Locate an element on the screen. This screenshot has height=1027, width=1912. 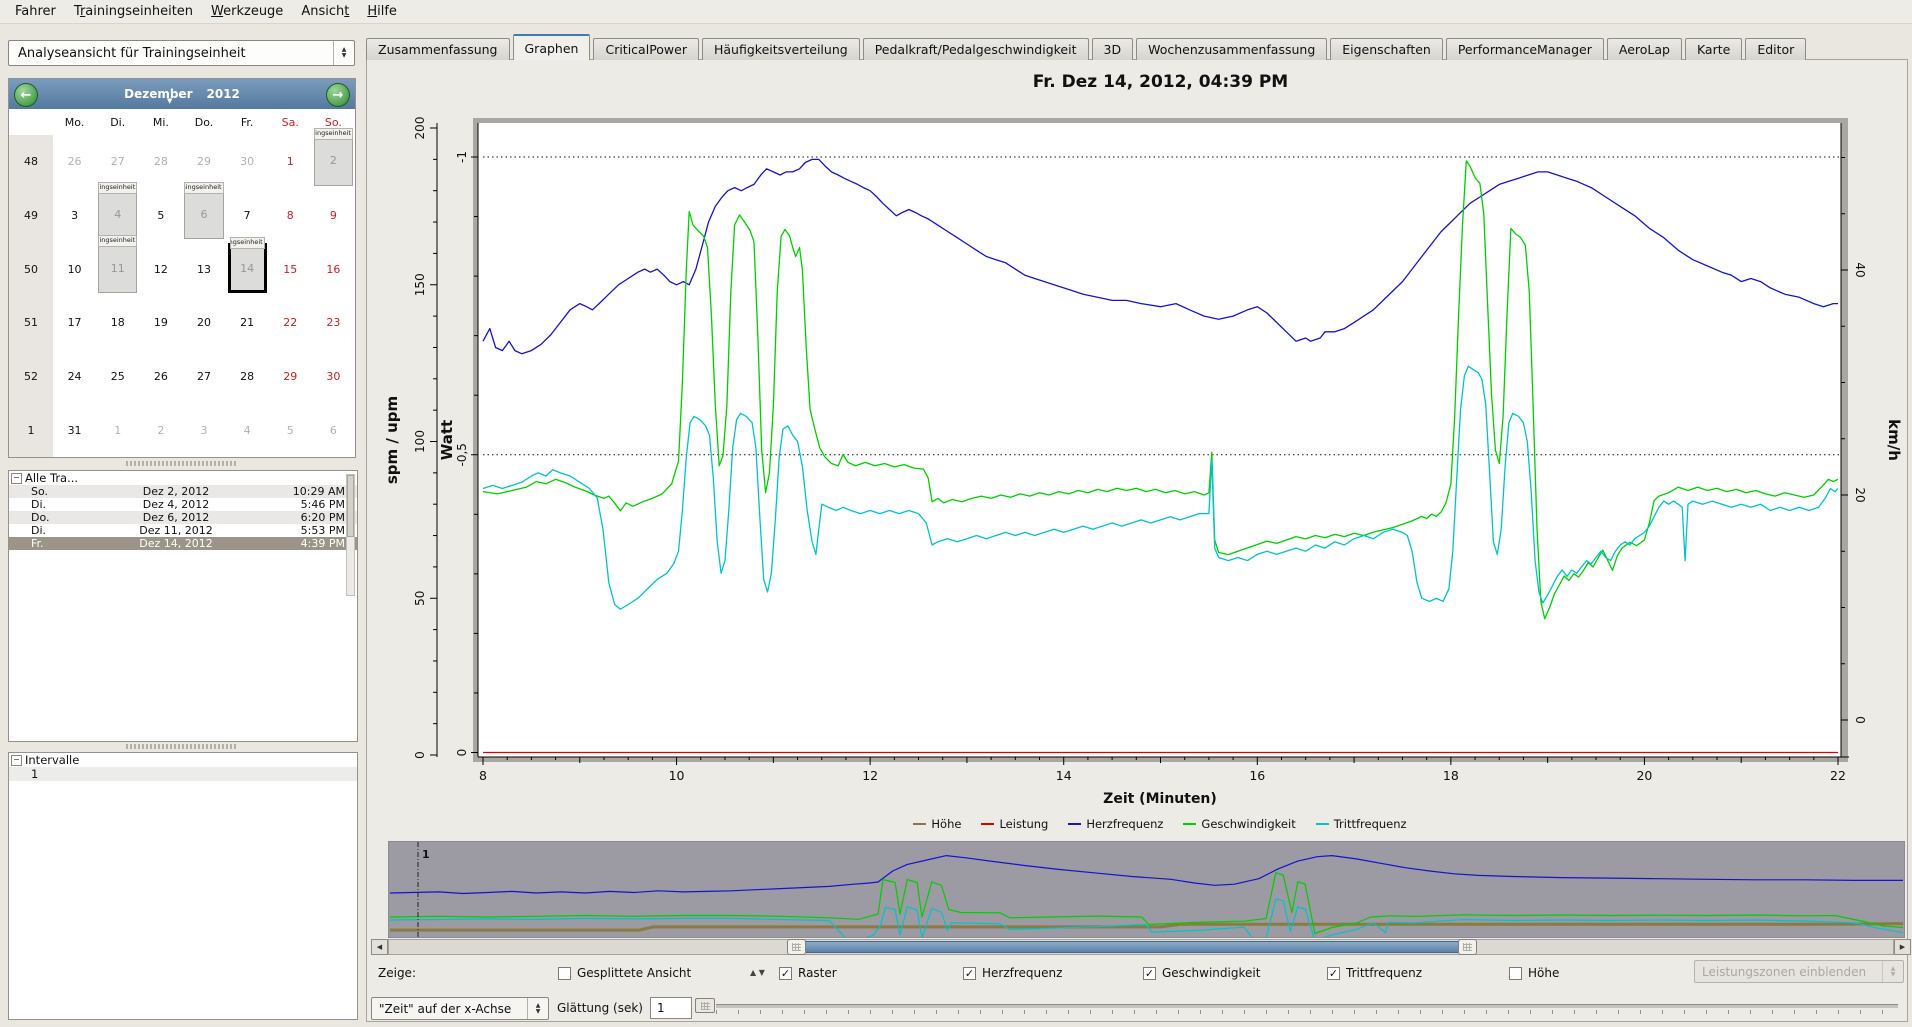
checkbox-herzfrequenz: ✓ Herzfrequenz is located at coordinates (1012, 973).